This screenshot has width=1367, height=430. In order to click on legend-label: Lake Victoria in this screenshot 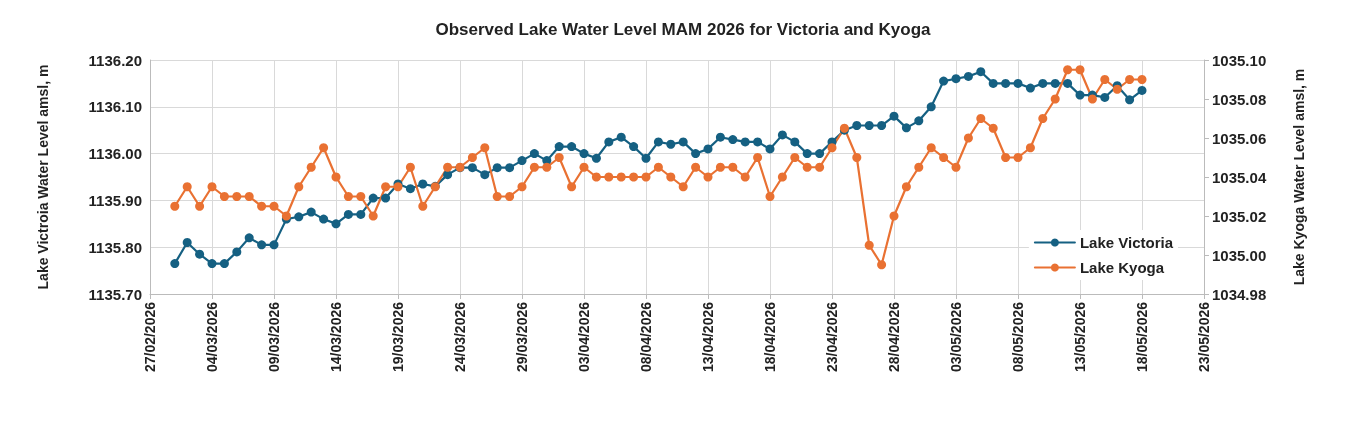, I will do `click(1126, 242)`.